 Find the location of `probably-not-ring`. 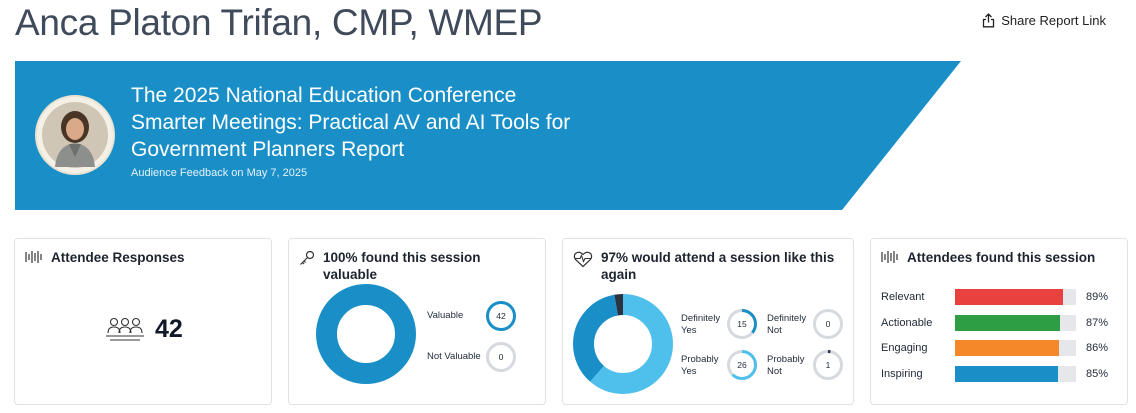

probably-not-ring is located at coordinates (828, 365).